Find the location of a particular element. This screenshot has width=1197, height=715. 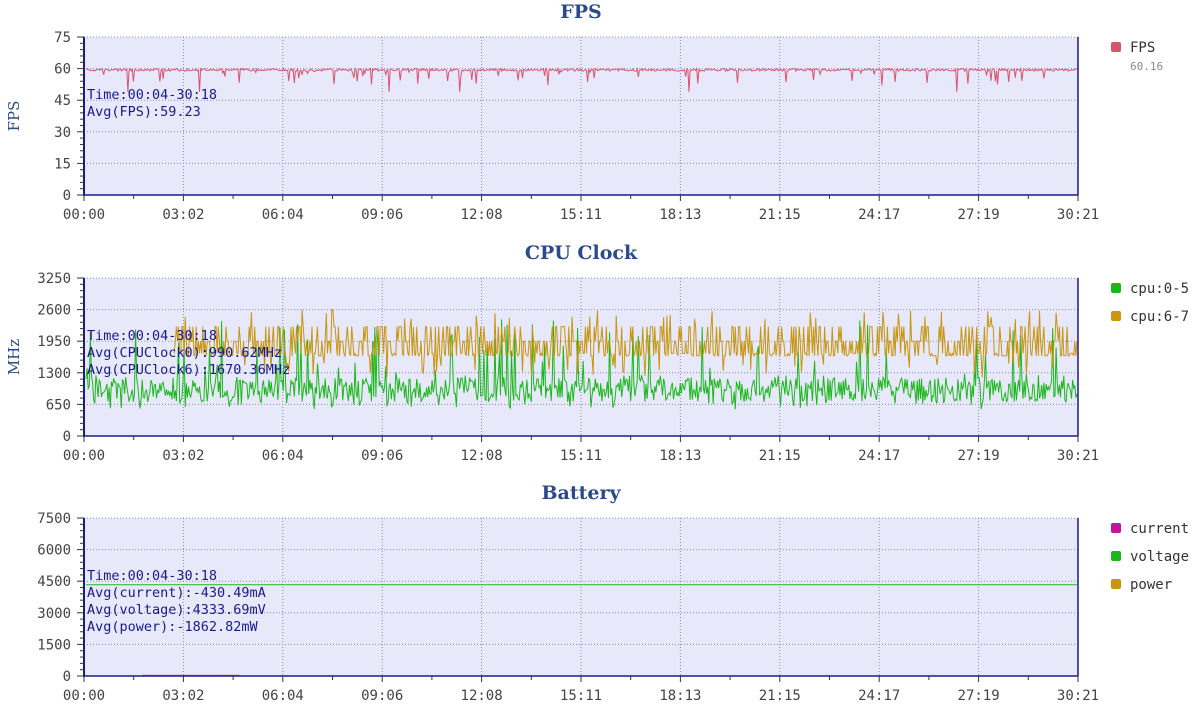

annotation-text: Avg(CPUClock6):1670.36MHz is located at coordinates (188, 370).